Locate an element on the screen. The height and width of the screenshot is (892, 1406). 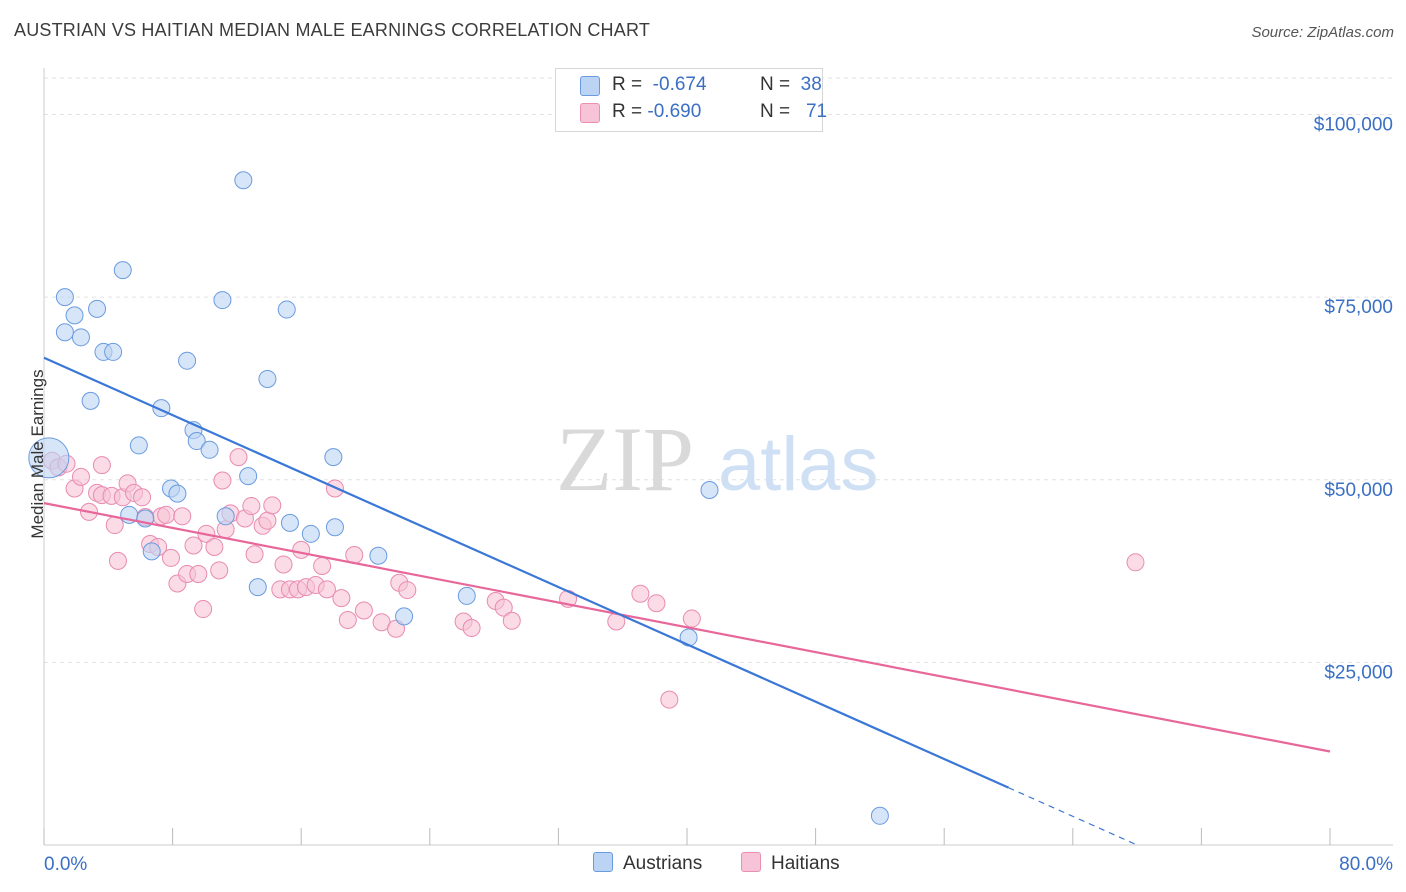
bottom-legend-austrians: Austrians is located at coordinates (647, 863).